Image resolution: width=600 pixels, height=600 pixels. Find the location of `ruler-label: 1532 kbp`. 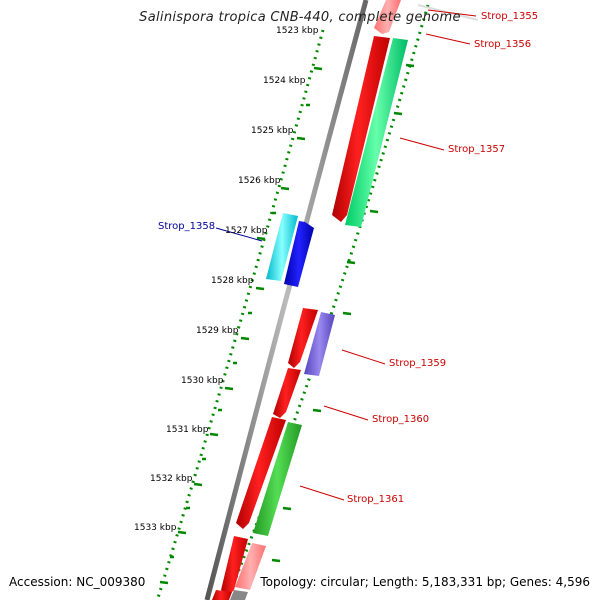

ruler-label: 1532 kbp is located at coordinates (171, 479).